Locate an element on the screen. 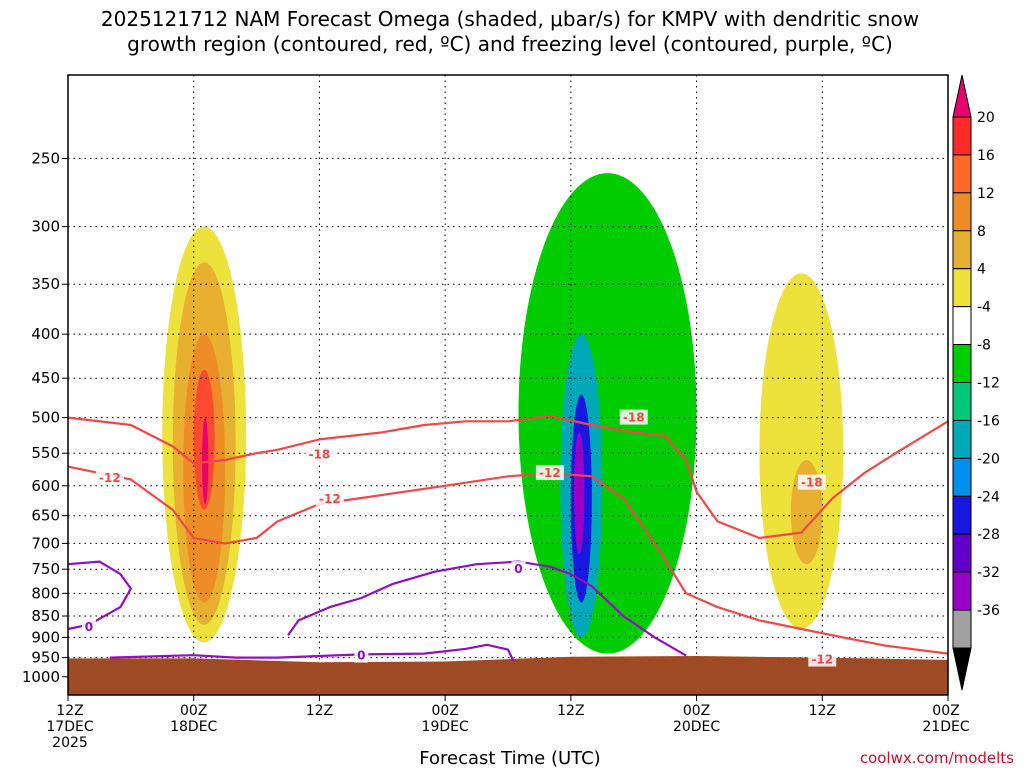 The width and height of the screenshot is (1024, 768). y-tick-label-800: 800 is located at coordinates (45, 593).